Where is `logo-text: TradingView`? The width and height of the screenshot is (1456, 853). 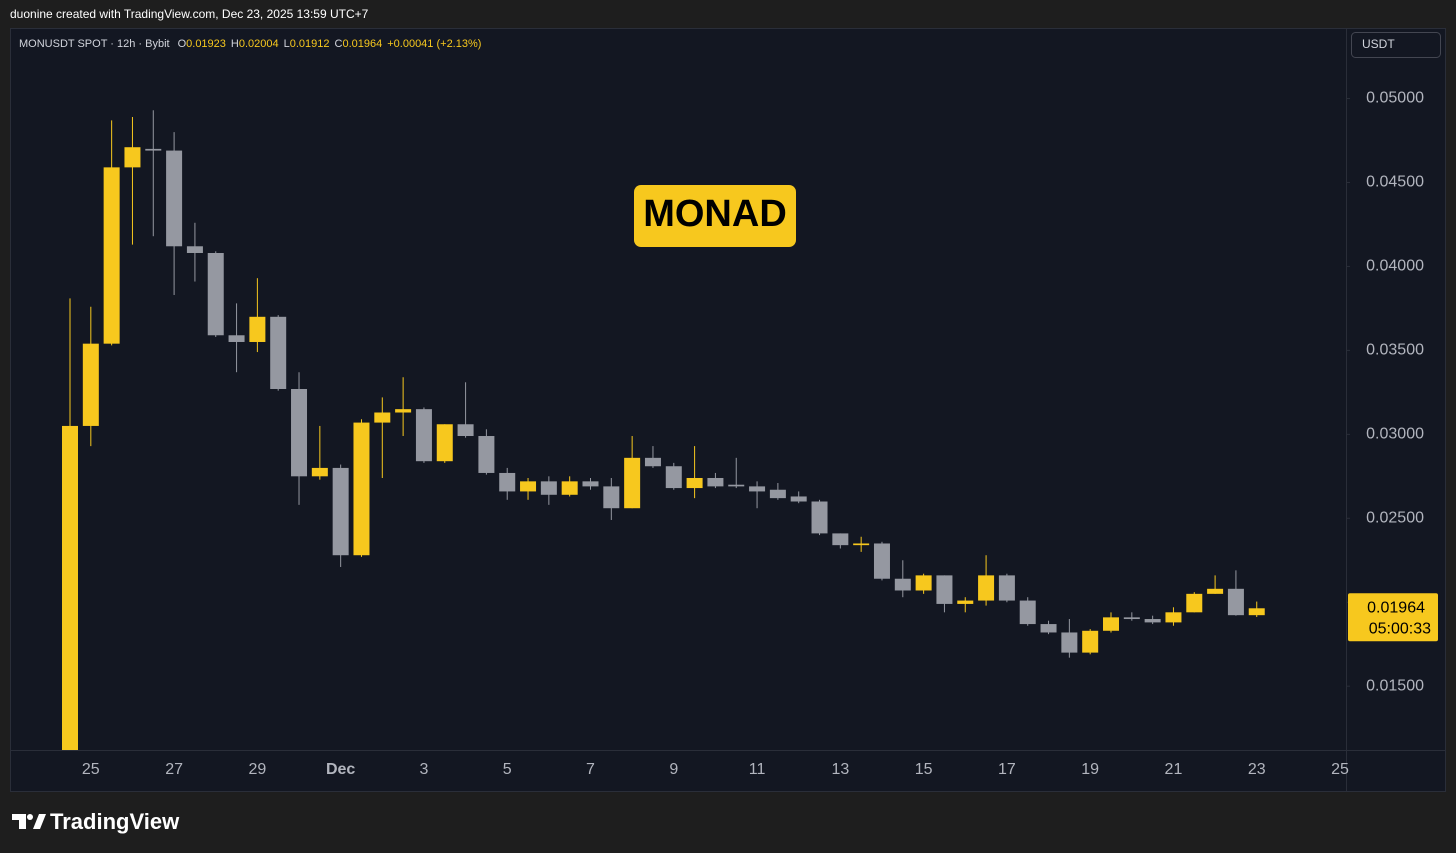 logo-text: TradingView is located at coordinates (115, 821).